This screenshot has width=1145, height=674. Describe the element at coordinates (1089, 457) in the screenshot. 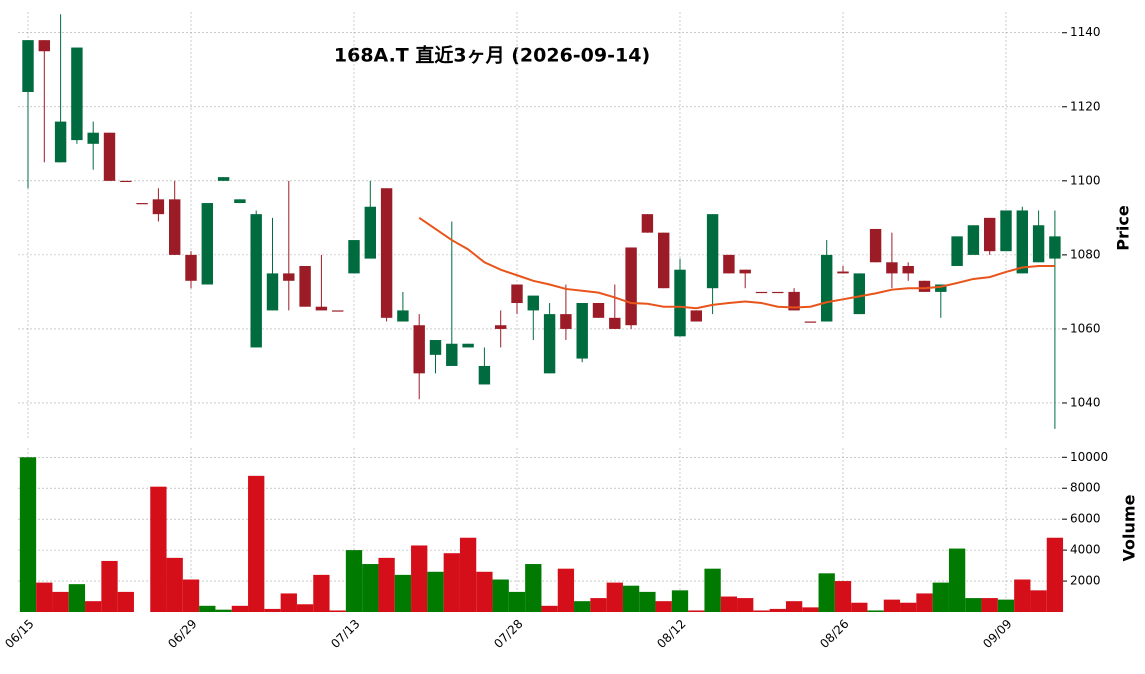

I see `y-tick-label: 10000` at that location.